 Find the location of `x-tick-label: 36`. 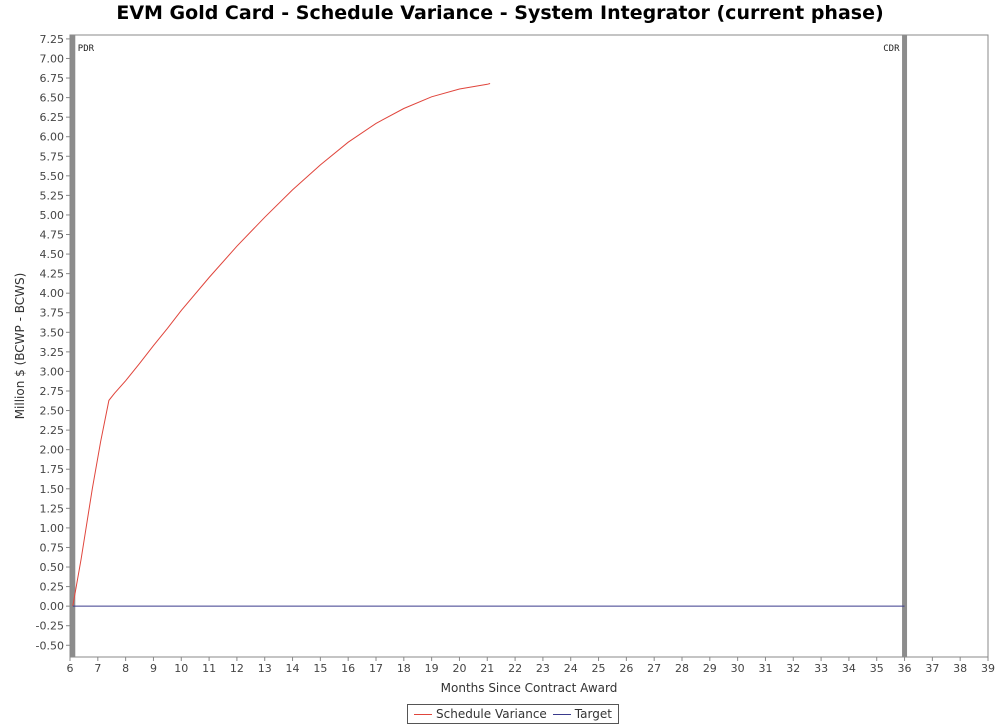

x-tick-label: 36 is located at coordinates (905, 668).